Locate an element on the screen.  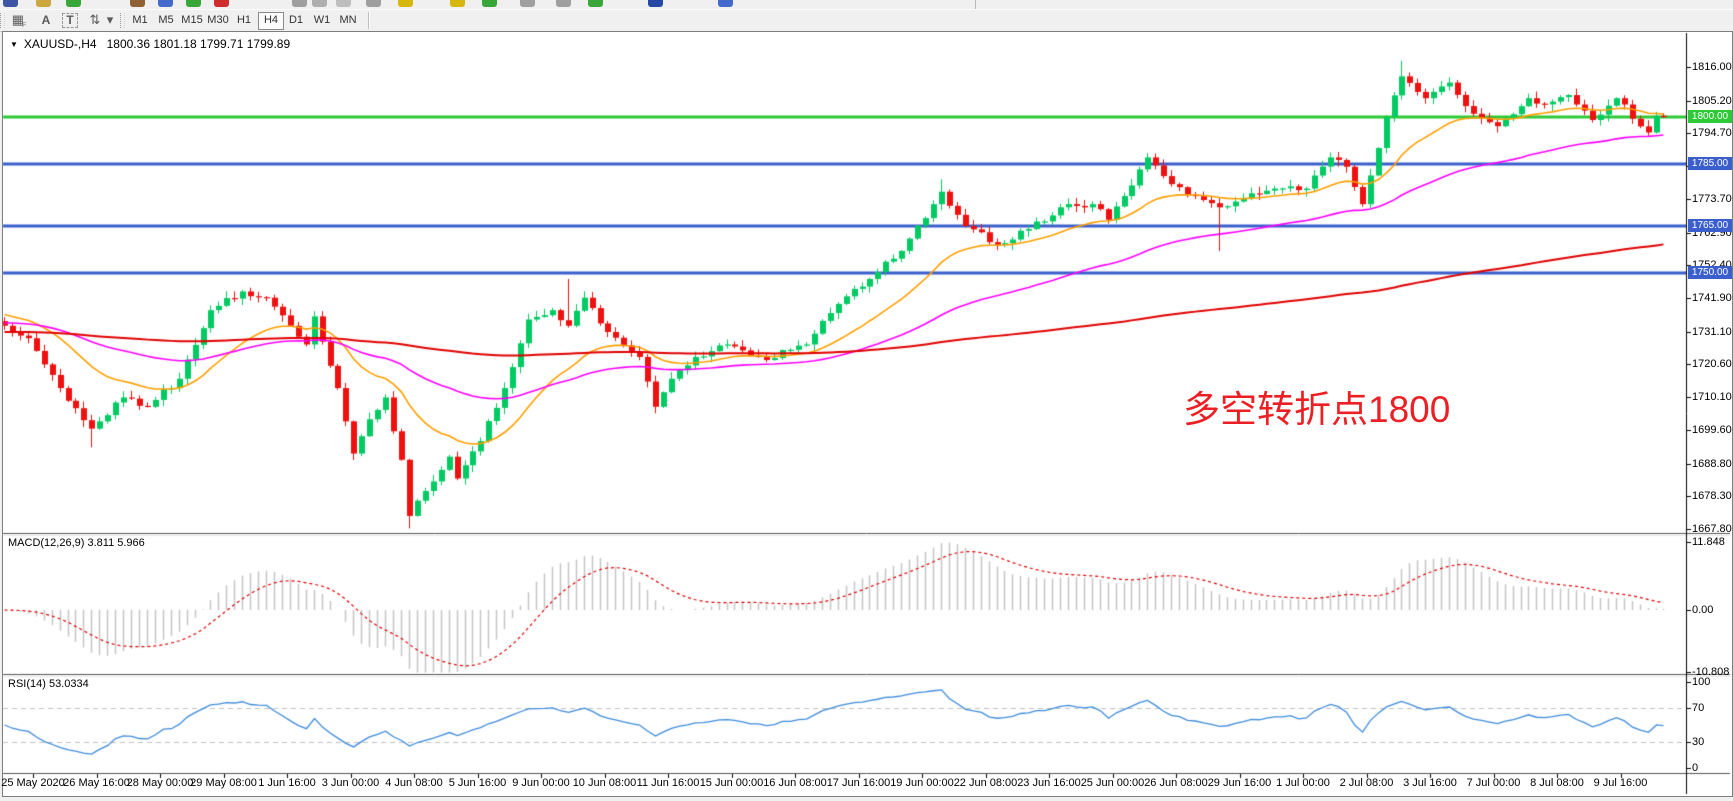
chart-symbol-period: XAUUSD-,H4 is located at coordinates (60, 44).